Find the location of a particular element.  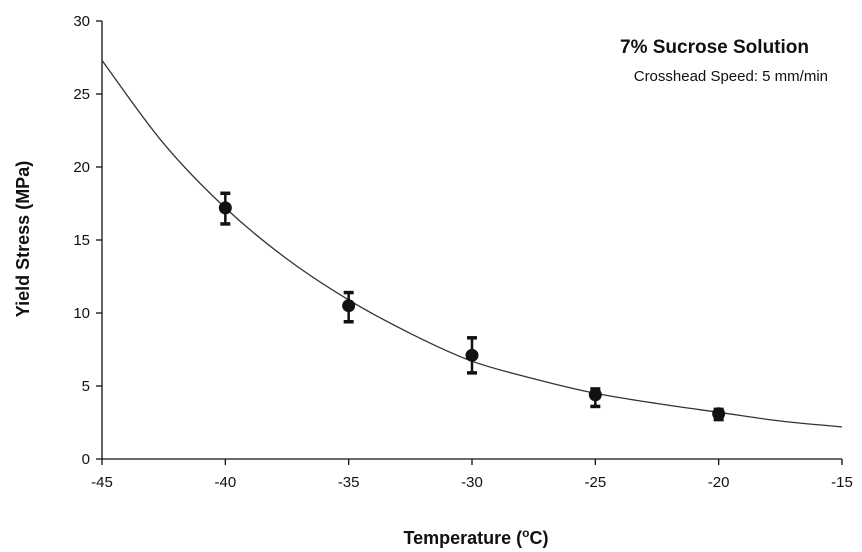

x-tick-label: -40 is located at coordinates (225, 482).